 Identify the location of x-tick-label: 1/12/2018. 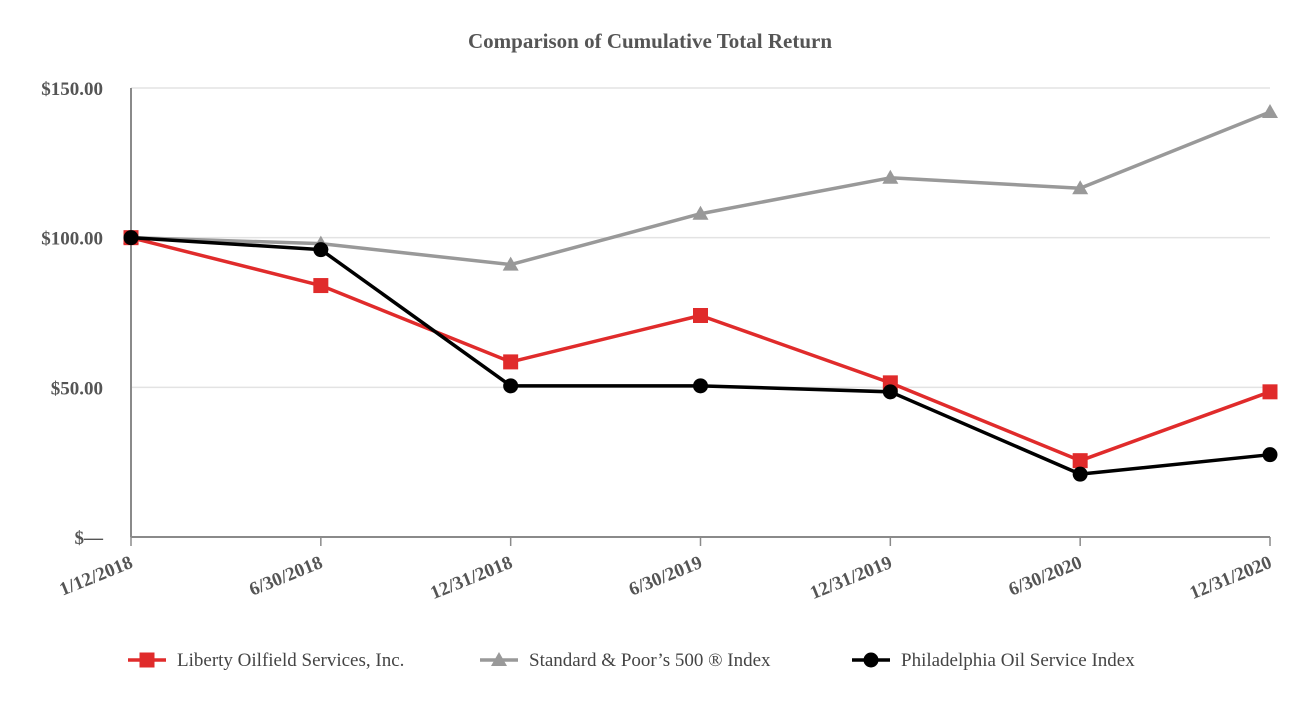
(96, 576).